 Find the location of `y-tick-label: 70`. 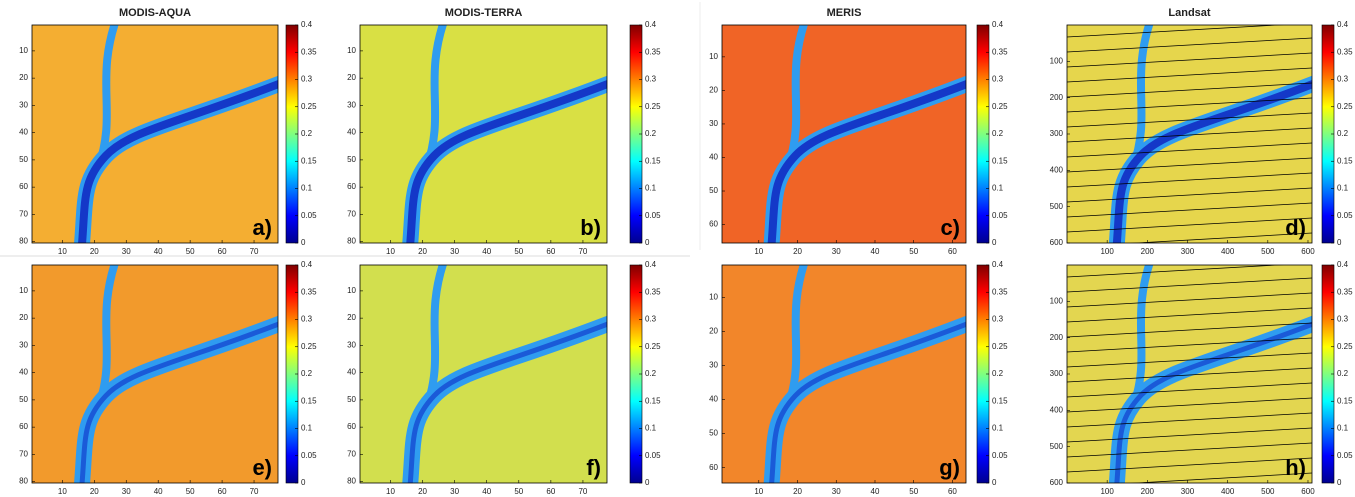

y-tick-label: 70 is located at coordinates (23, 213).